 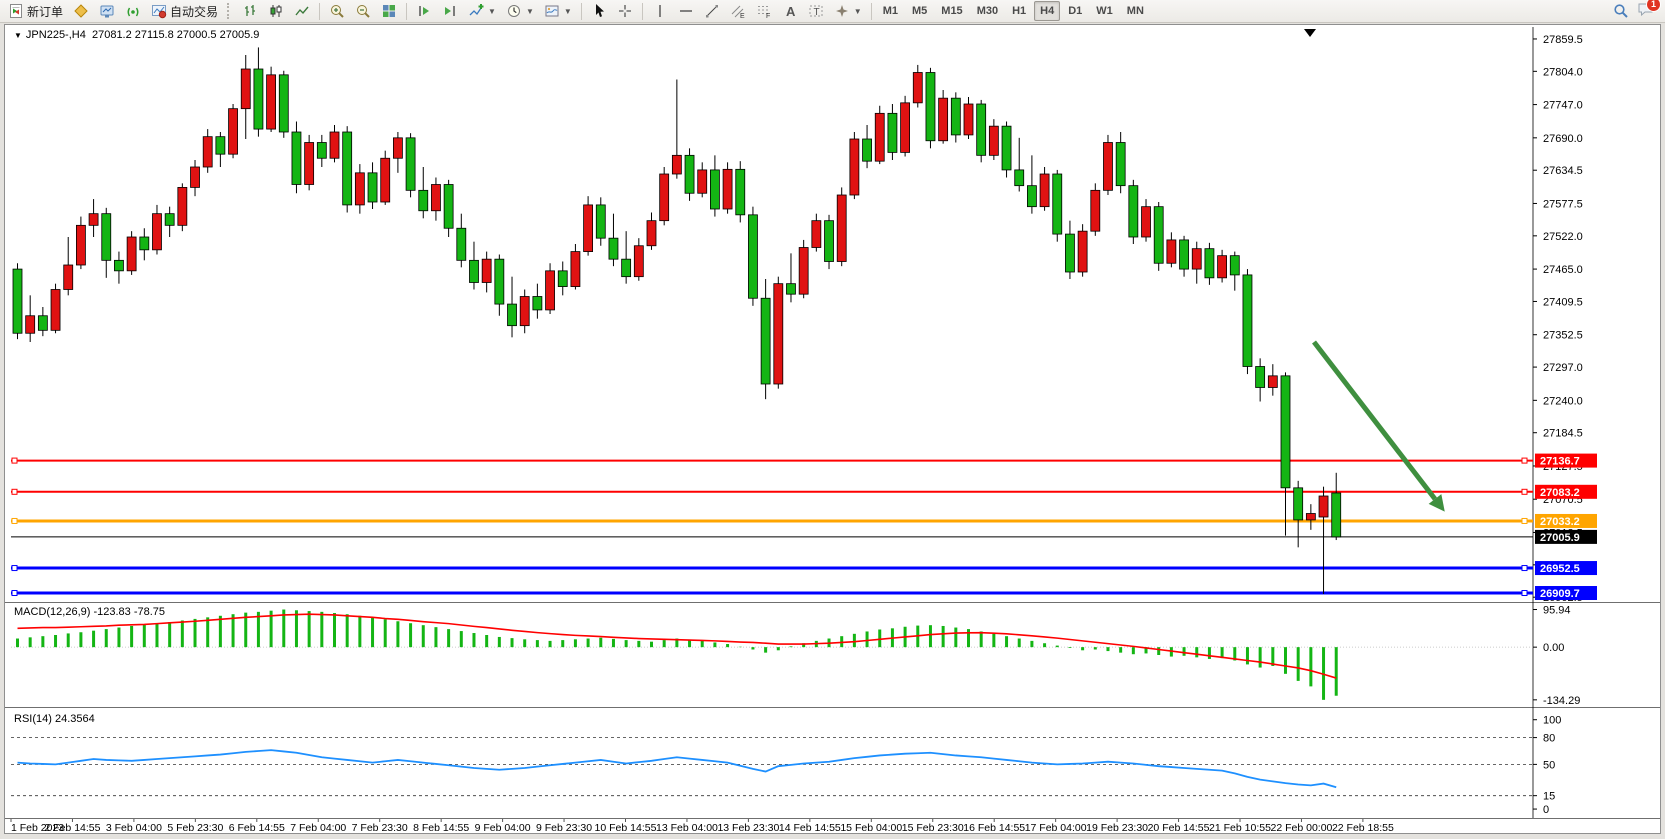 I want to click on timeframe-m30: M30, so click(x=987, y=11).